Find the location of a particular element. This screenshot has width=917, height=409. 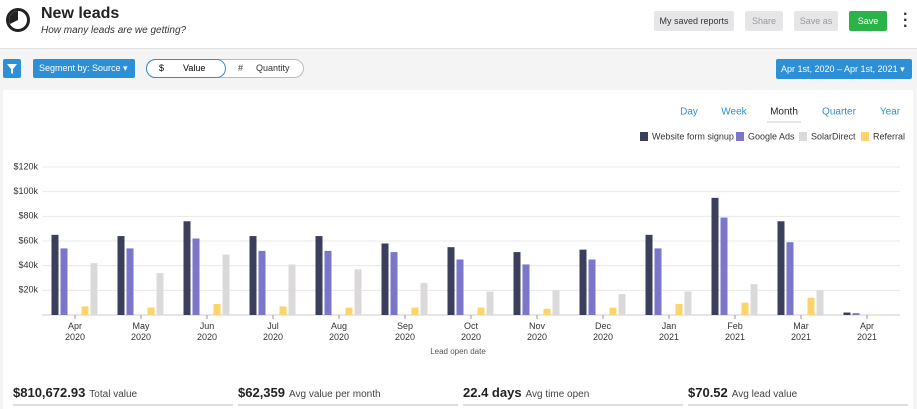

stat: $62,359 Avg value per month is located at coordinates (348, 395).